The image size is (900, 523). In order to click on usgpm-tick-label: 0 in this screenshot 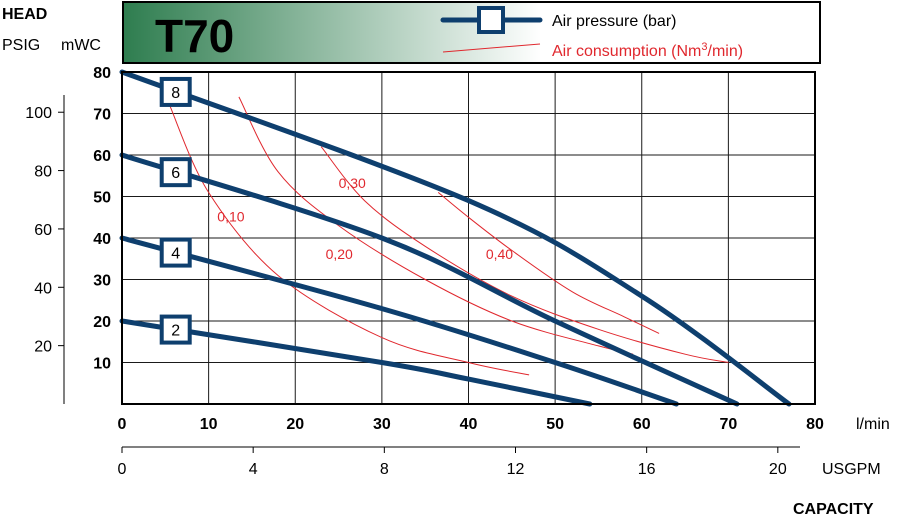, I will do `click(122, 469)`.